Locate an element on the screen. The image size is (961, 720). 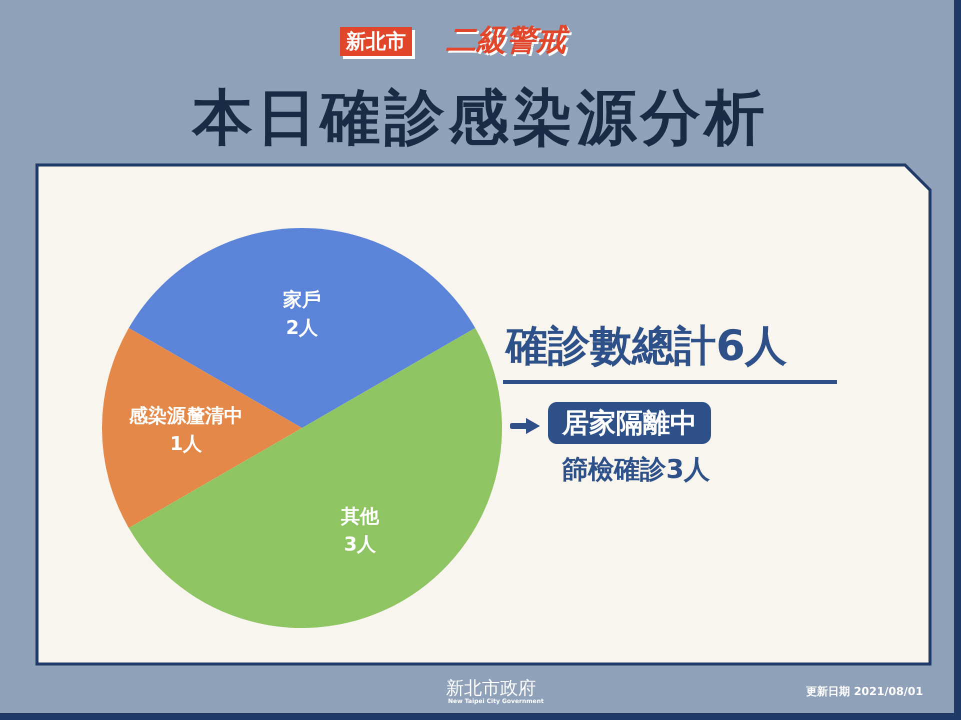
pie-slice is located at coordinates (302, 328).